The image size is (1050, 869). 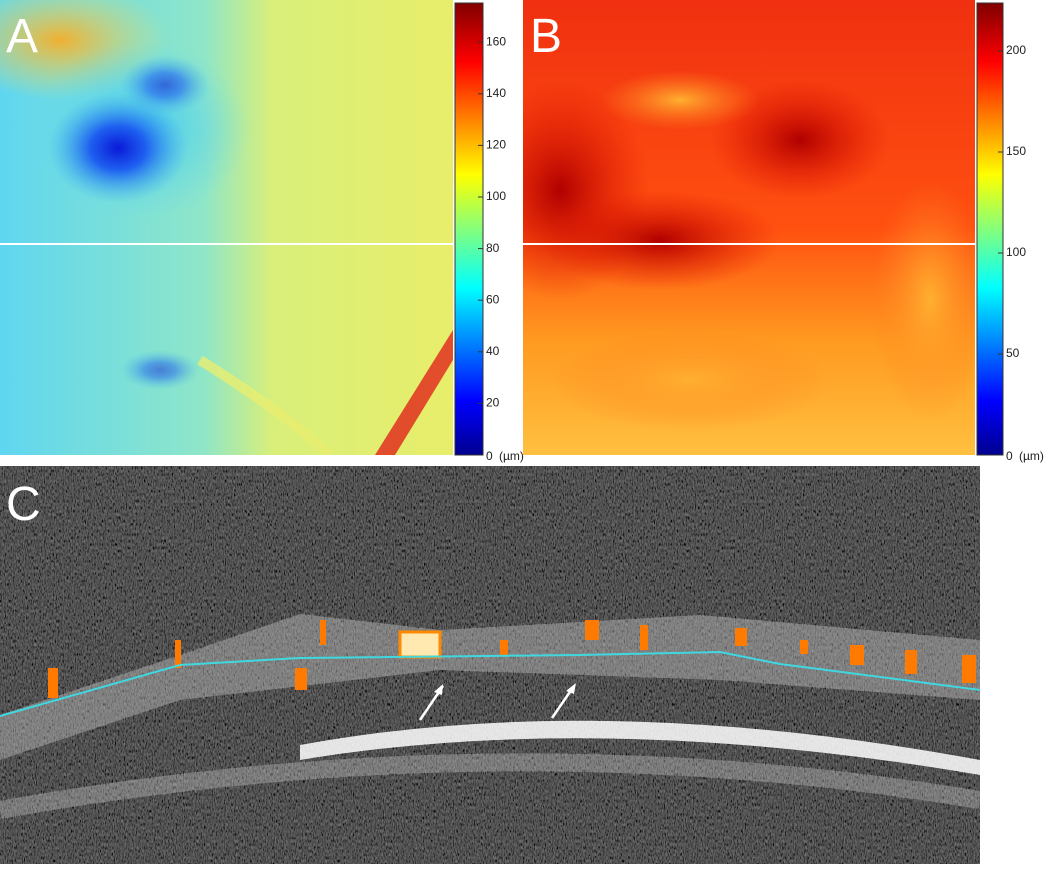 I want to click on tick-label: 80, so click(x=493, y=248).